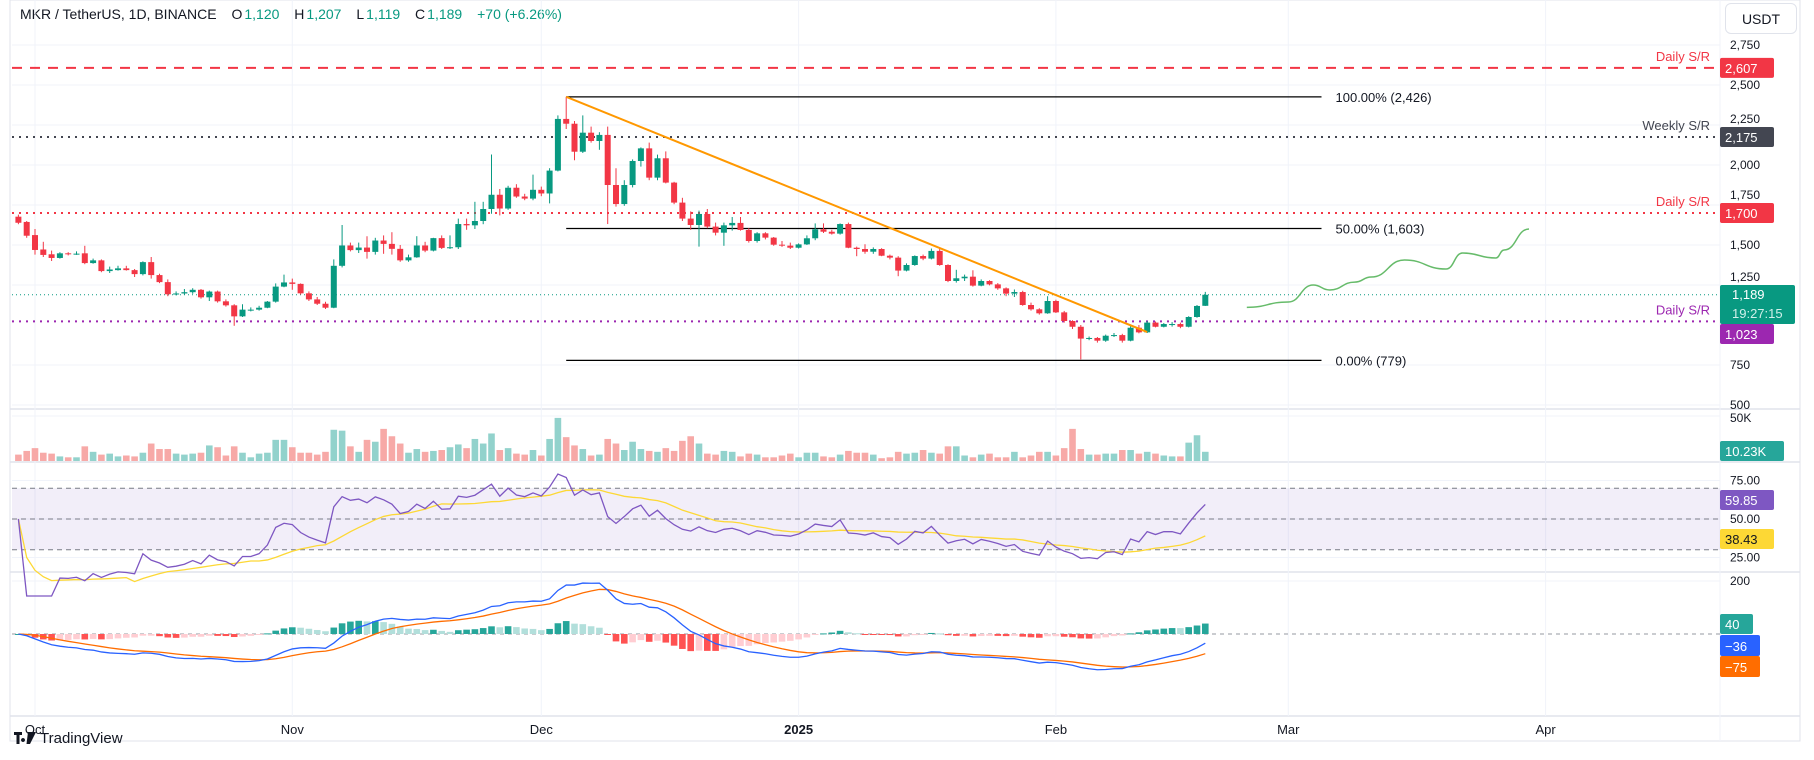 This screenshot has height=760, width=1814. Describe the element at coordinates (1757, 313) in the screenshot. I see `bar-countdown: 19:27:15` at that location.